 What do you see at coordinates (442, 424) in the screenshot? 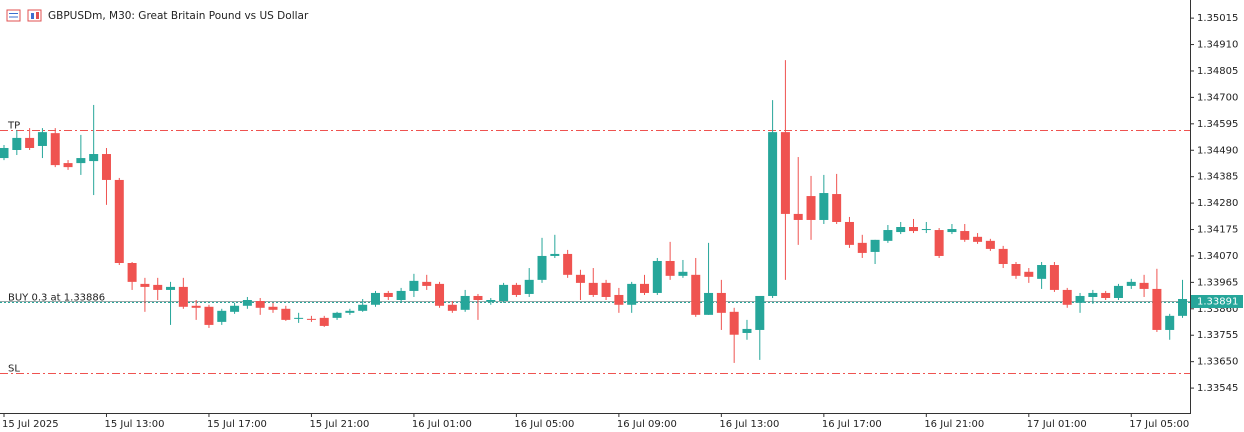
I see `x-tick-label: 16 Jul 01:00` at bounding box center [442, 424].